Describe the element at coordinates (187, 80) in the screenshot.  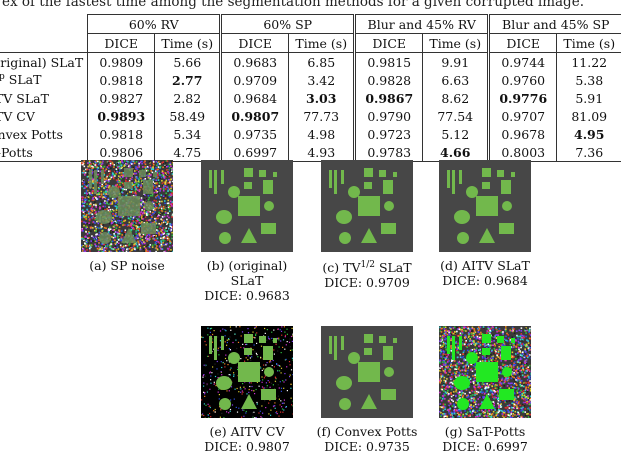
I see `time-cell: 2.77` at that location.